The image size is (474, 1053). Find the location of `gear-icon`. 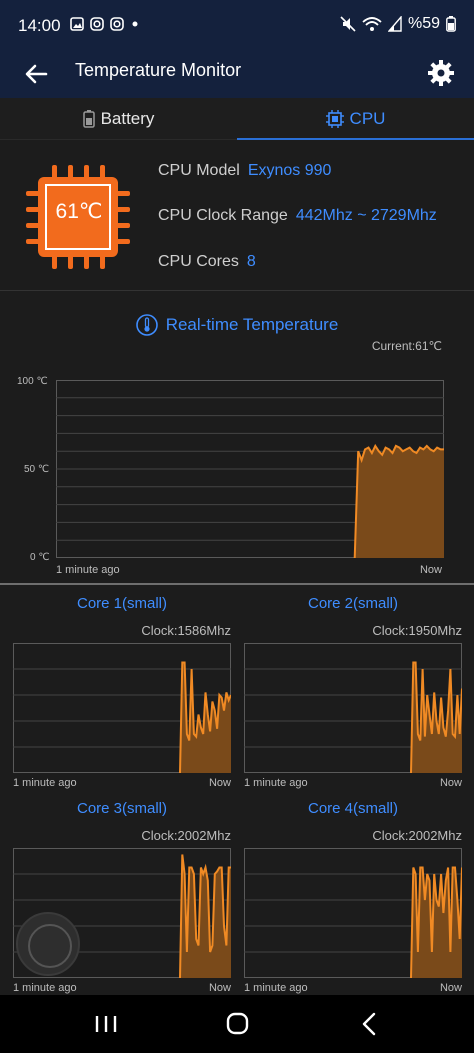

gear-icon is located at coordinates (441, 73).